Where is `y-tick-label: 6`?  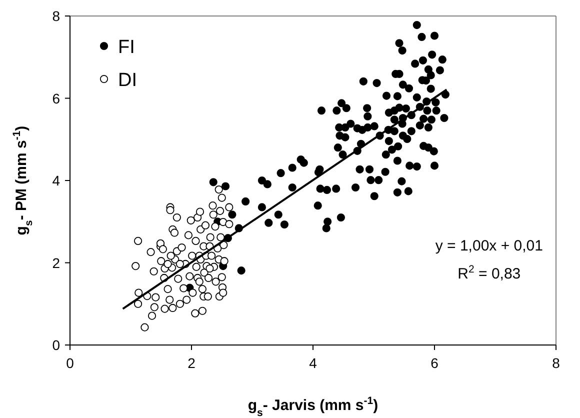
y-tick-label: 6 is located at coordinates (56, 98).